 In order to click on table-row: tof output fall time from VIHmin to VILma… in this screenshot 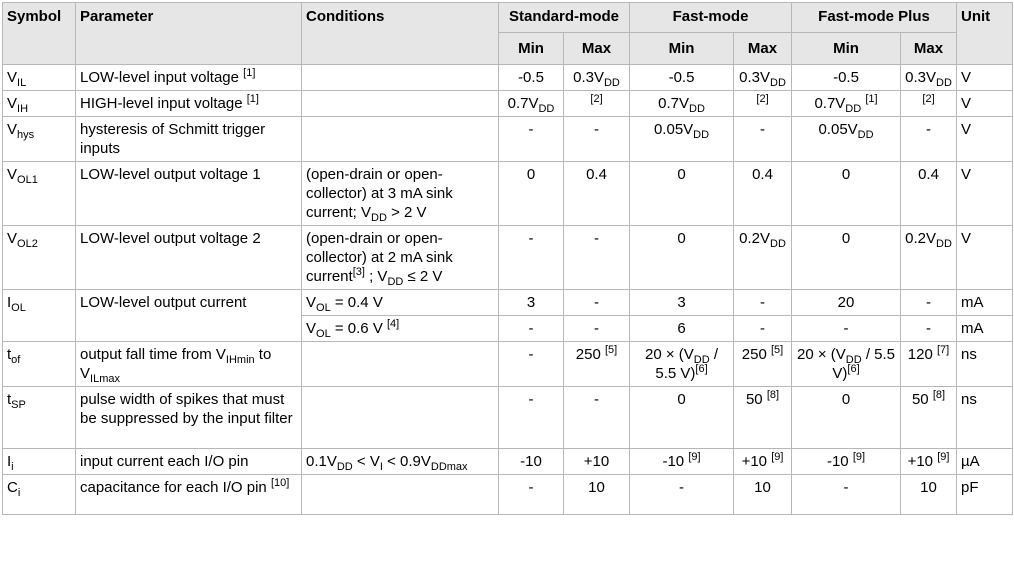, I will do `click(508, 364)`.